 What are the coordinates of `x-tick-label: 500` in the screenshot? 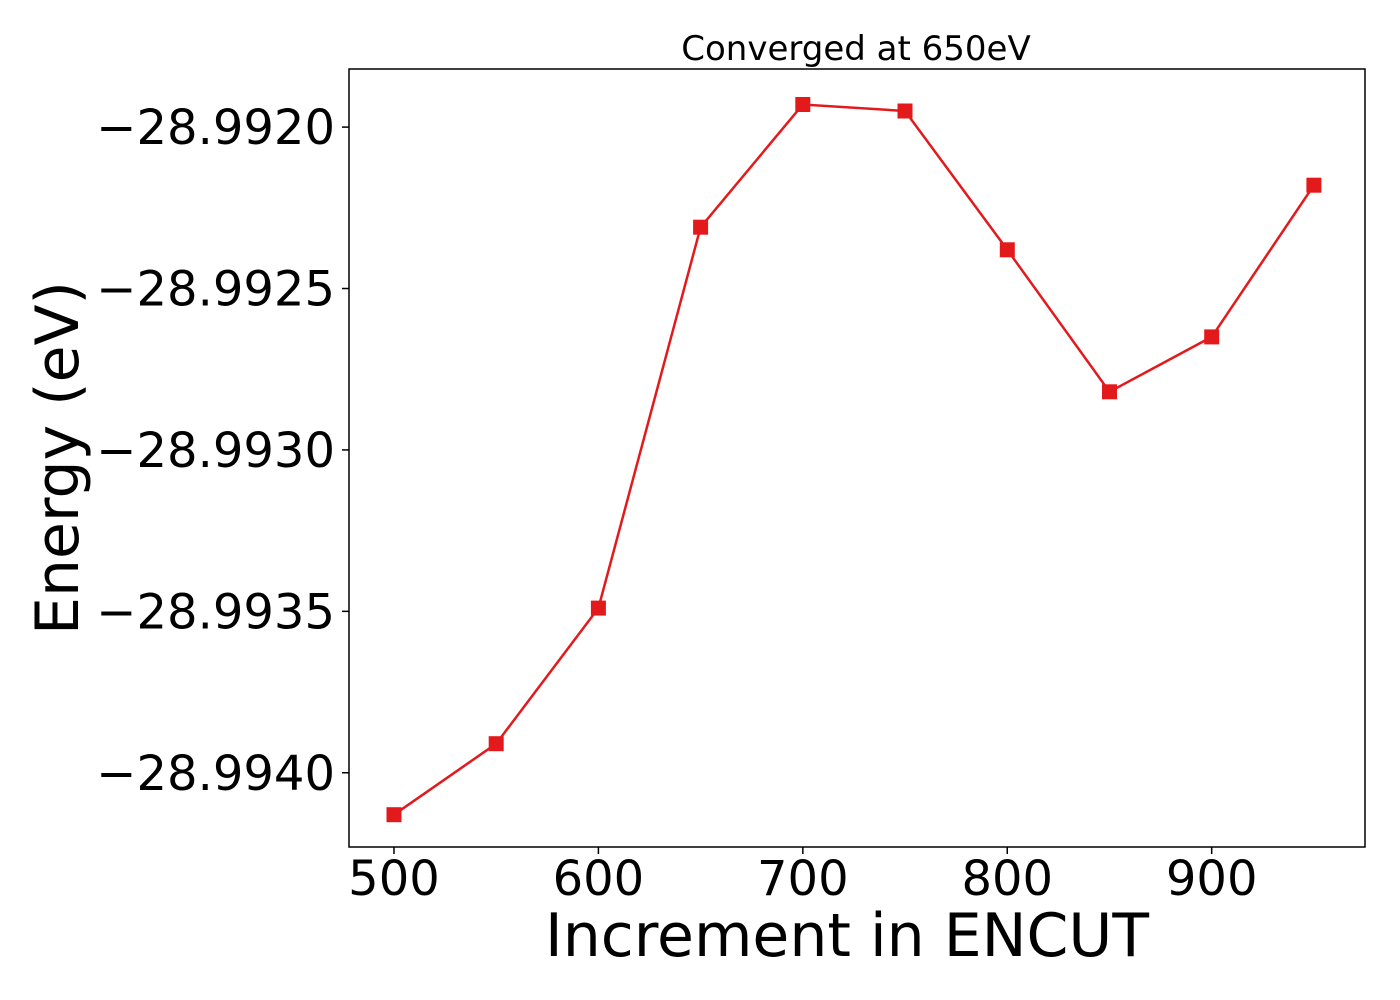 It's located at (394, 879).